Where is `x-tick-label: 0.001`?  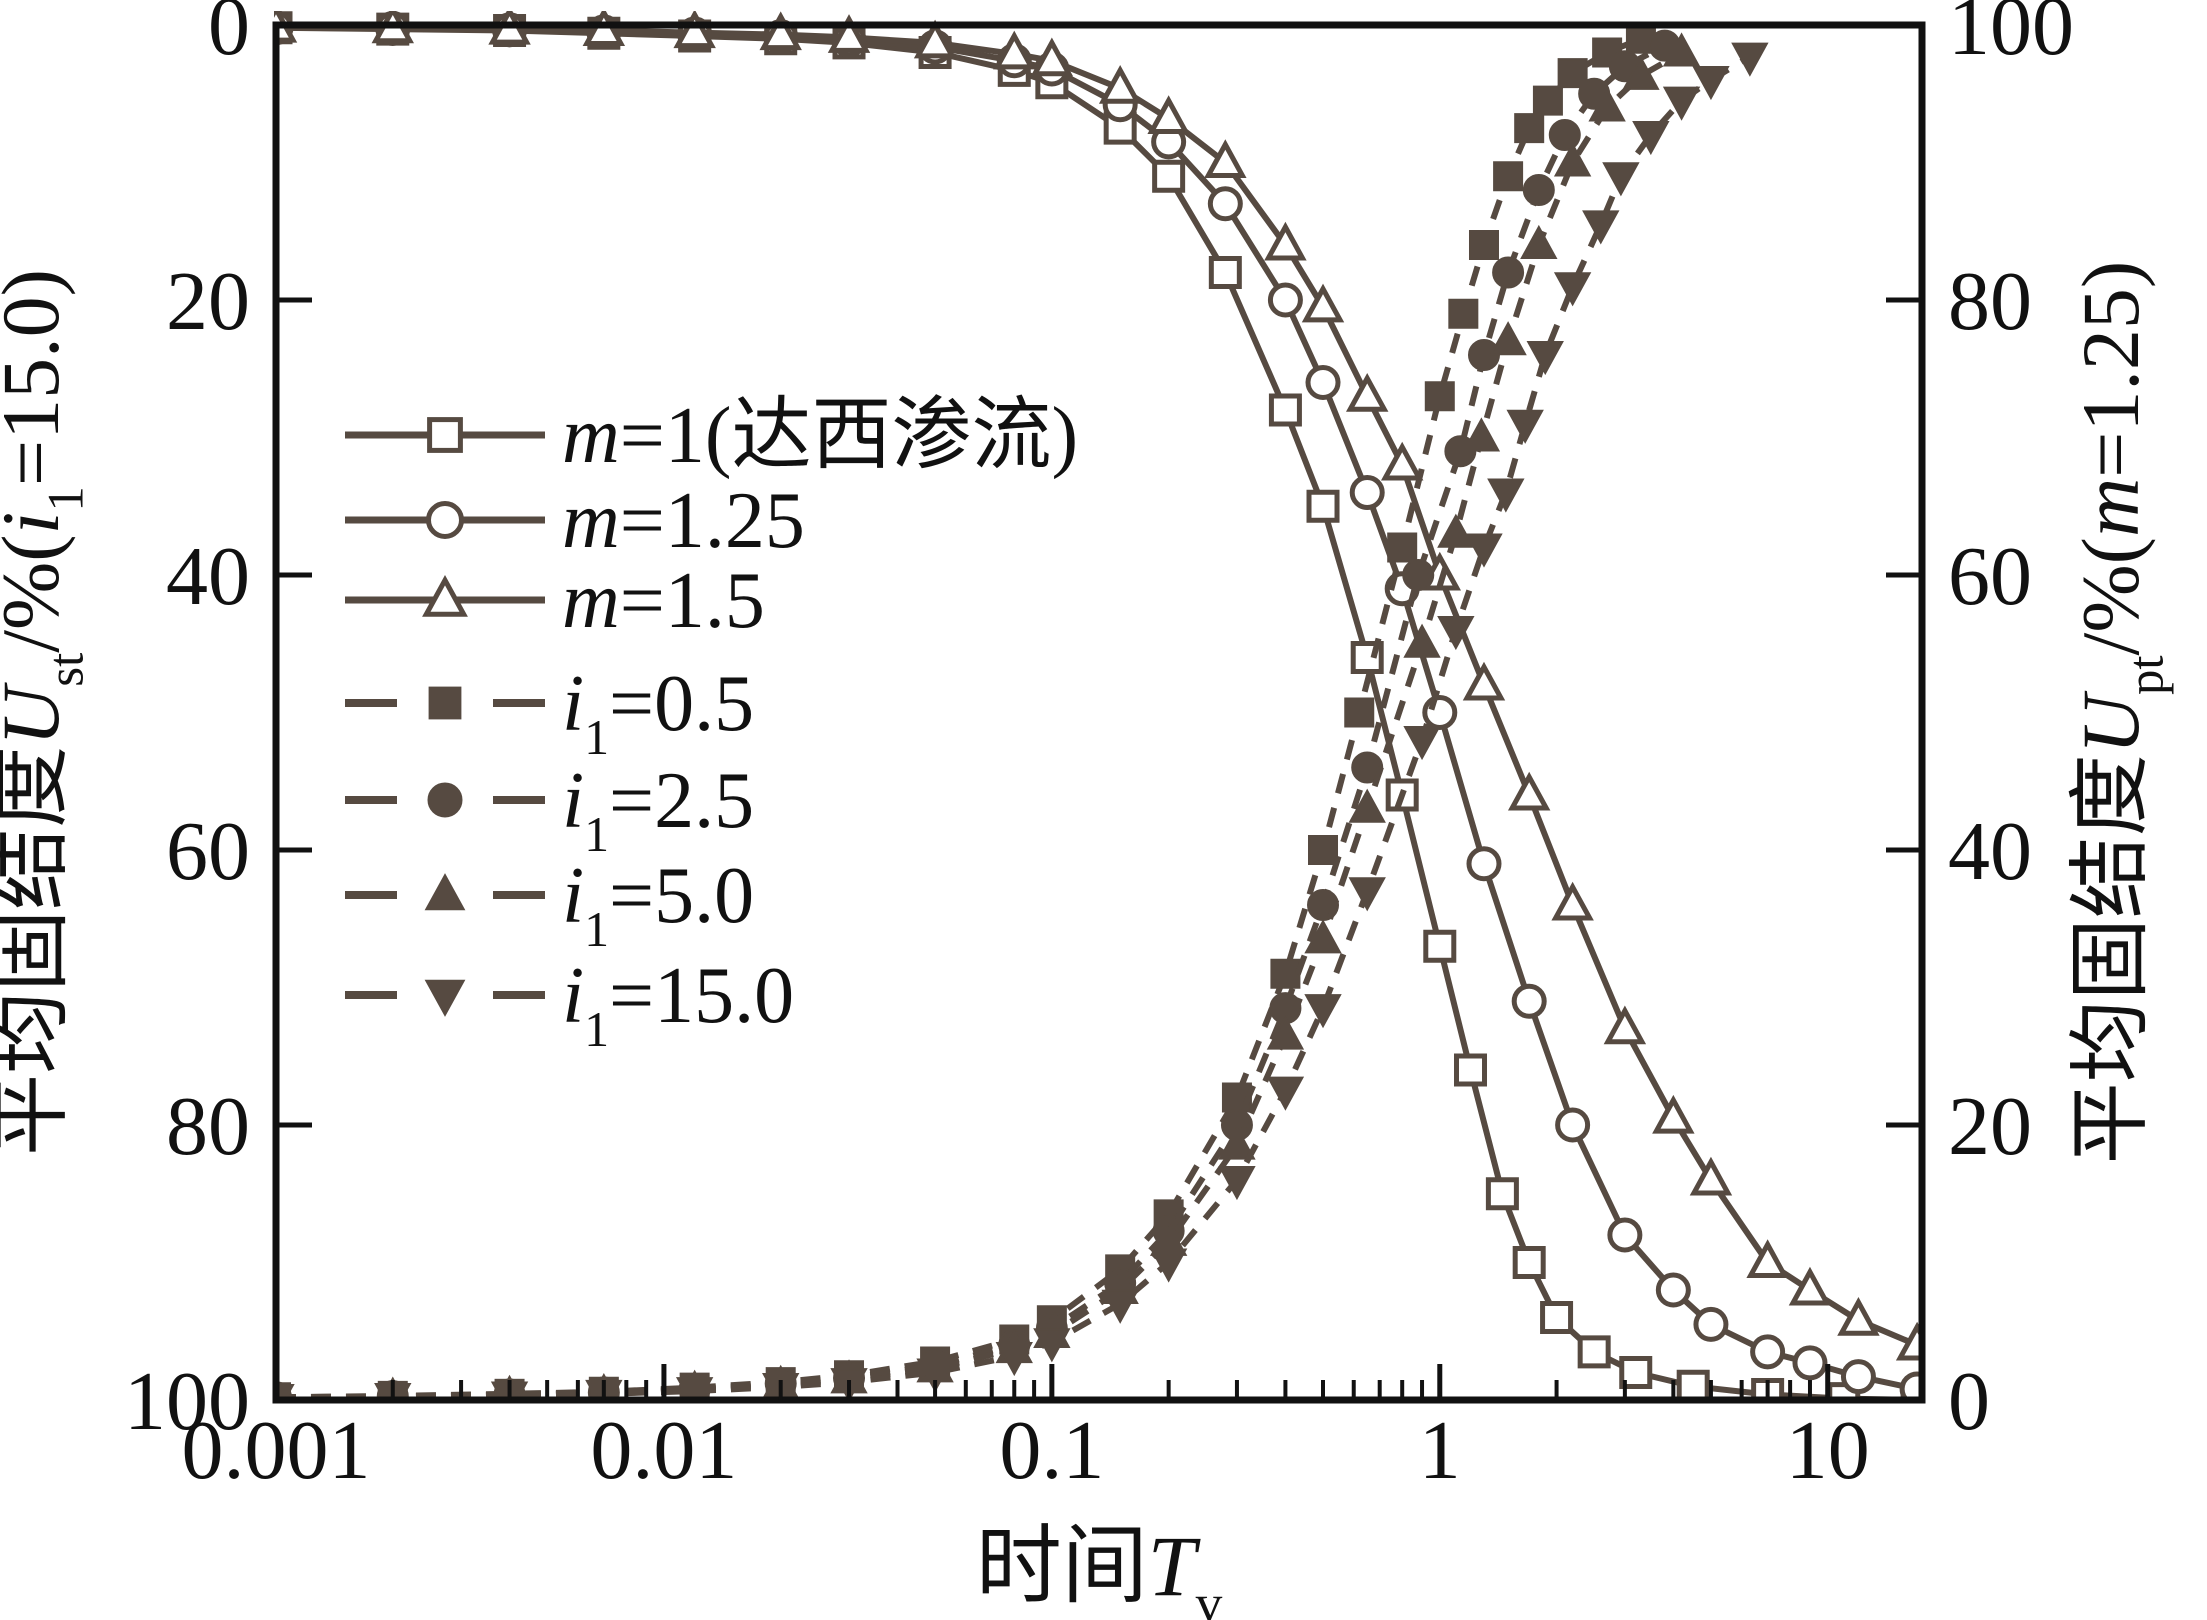
x-tick-label: 0.001 is located at coordinates (276, 1450).